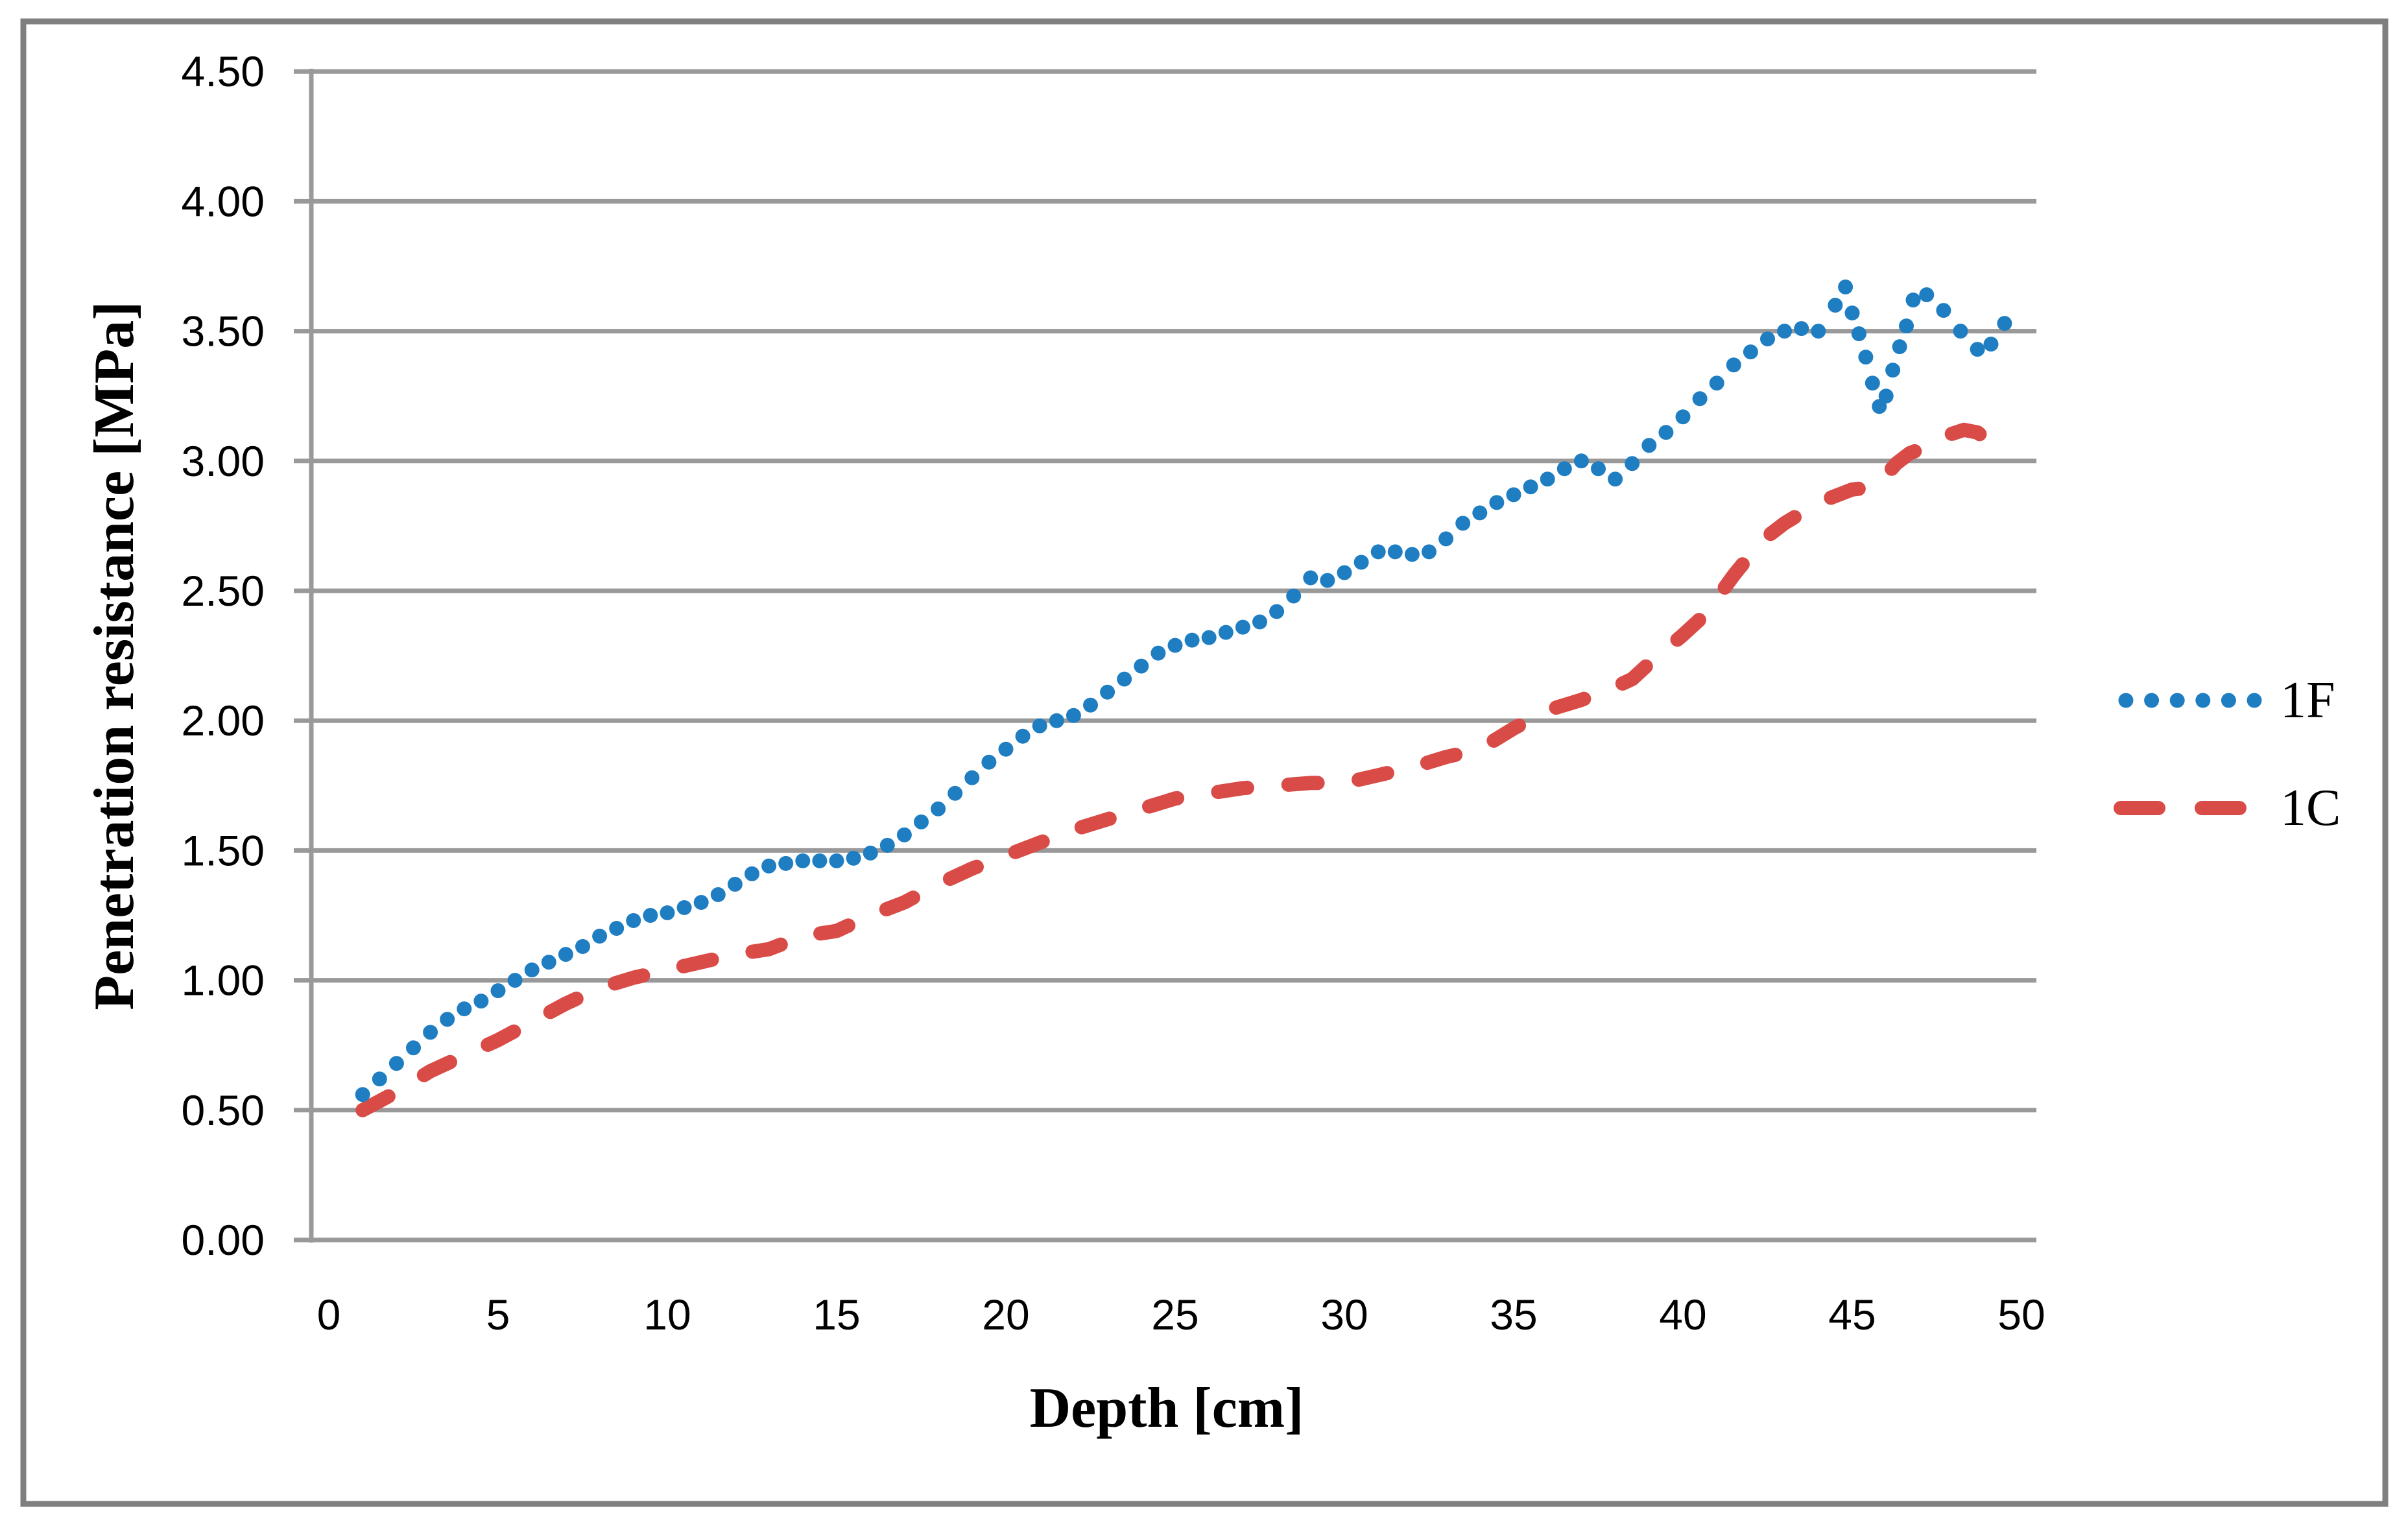  Describe the element at coordinates (224, 721) in the screenshot. I see `y-tick-label: 2.00` at that location.